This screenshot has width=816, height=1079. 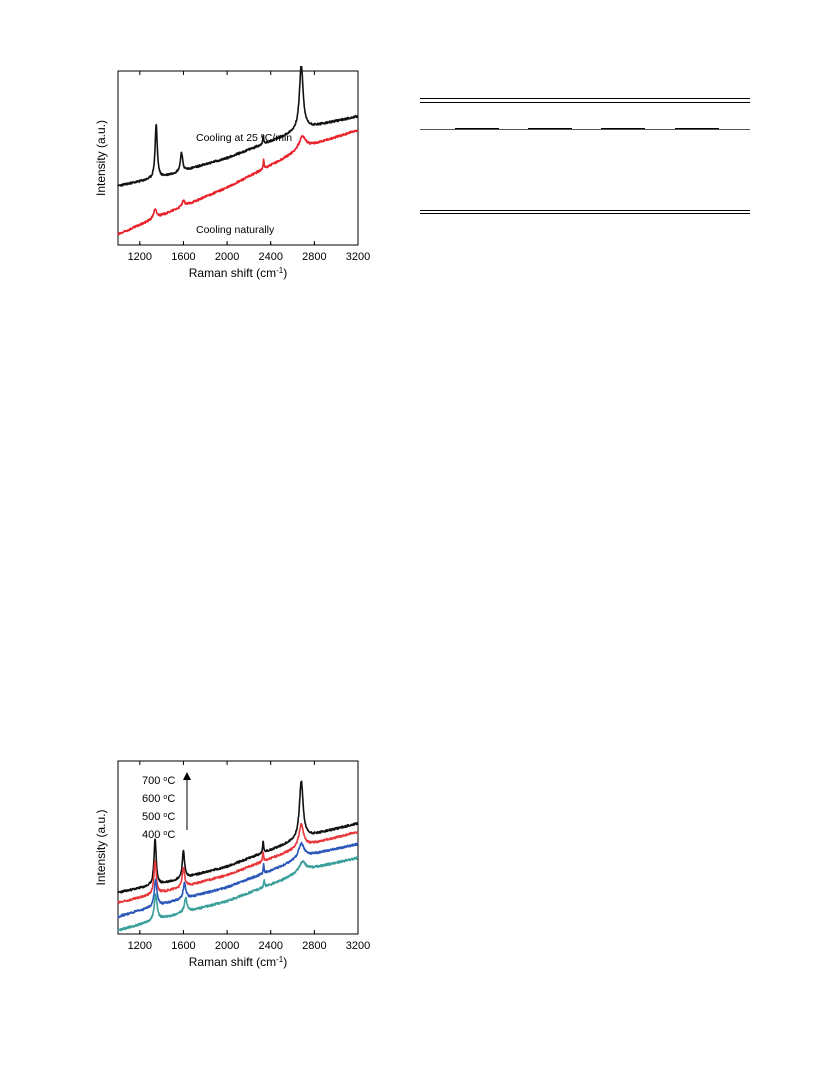 What do you see at coordinates (585, 129) in the screenshot?
I see `table-header-rule` at bounding box center [585, 129].